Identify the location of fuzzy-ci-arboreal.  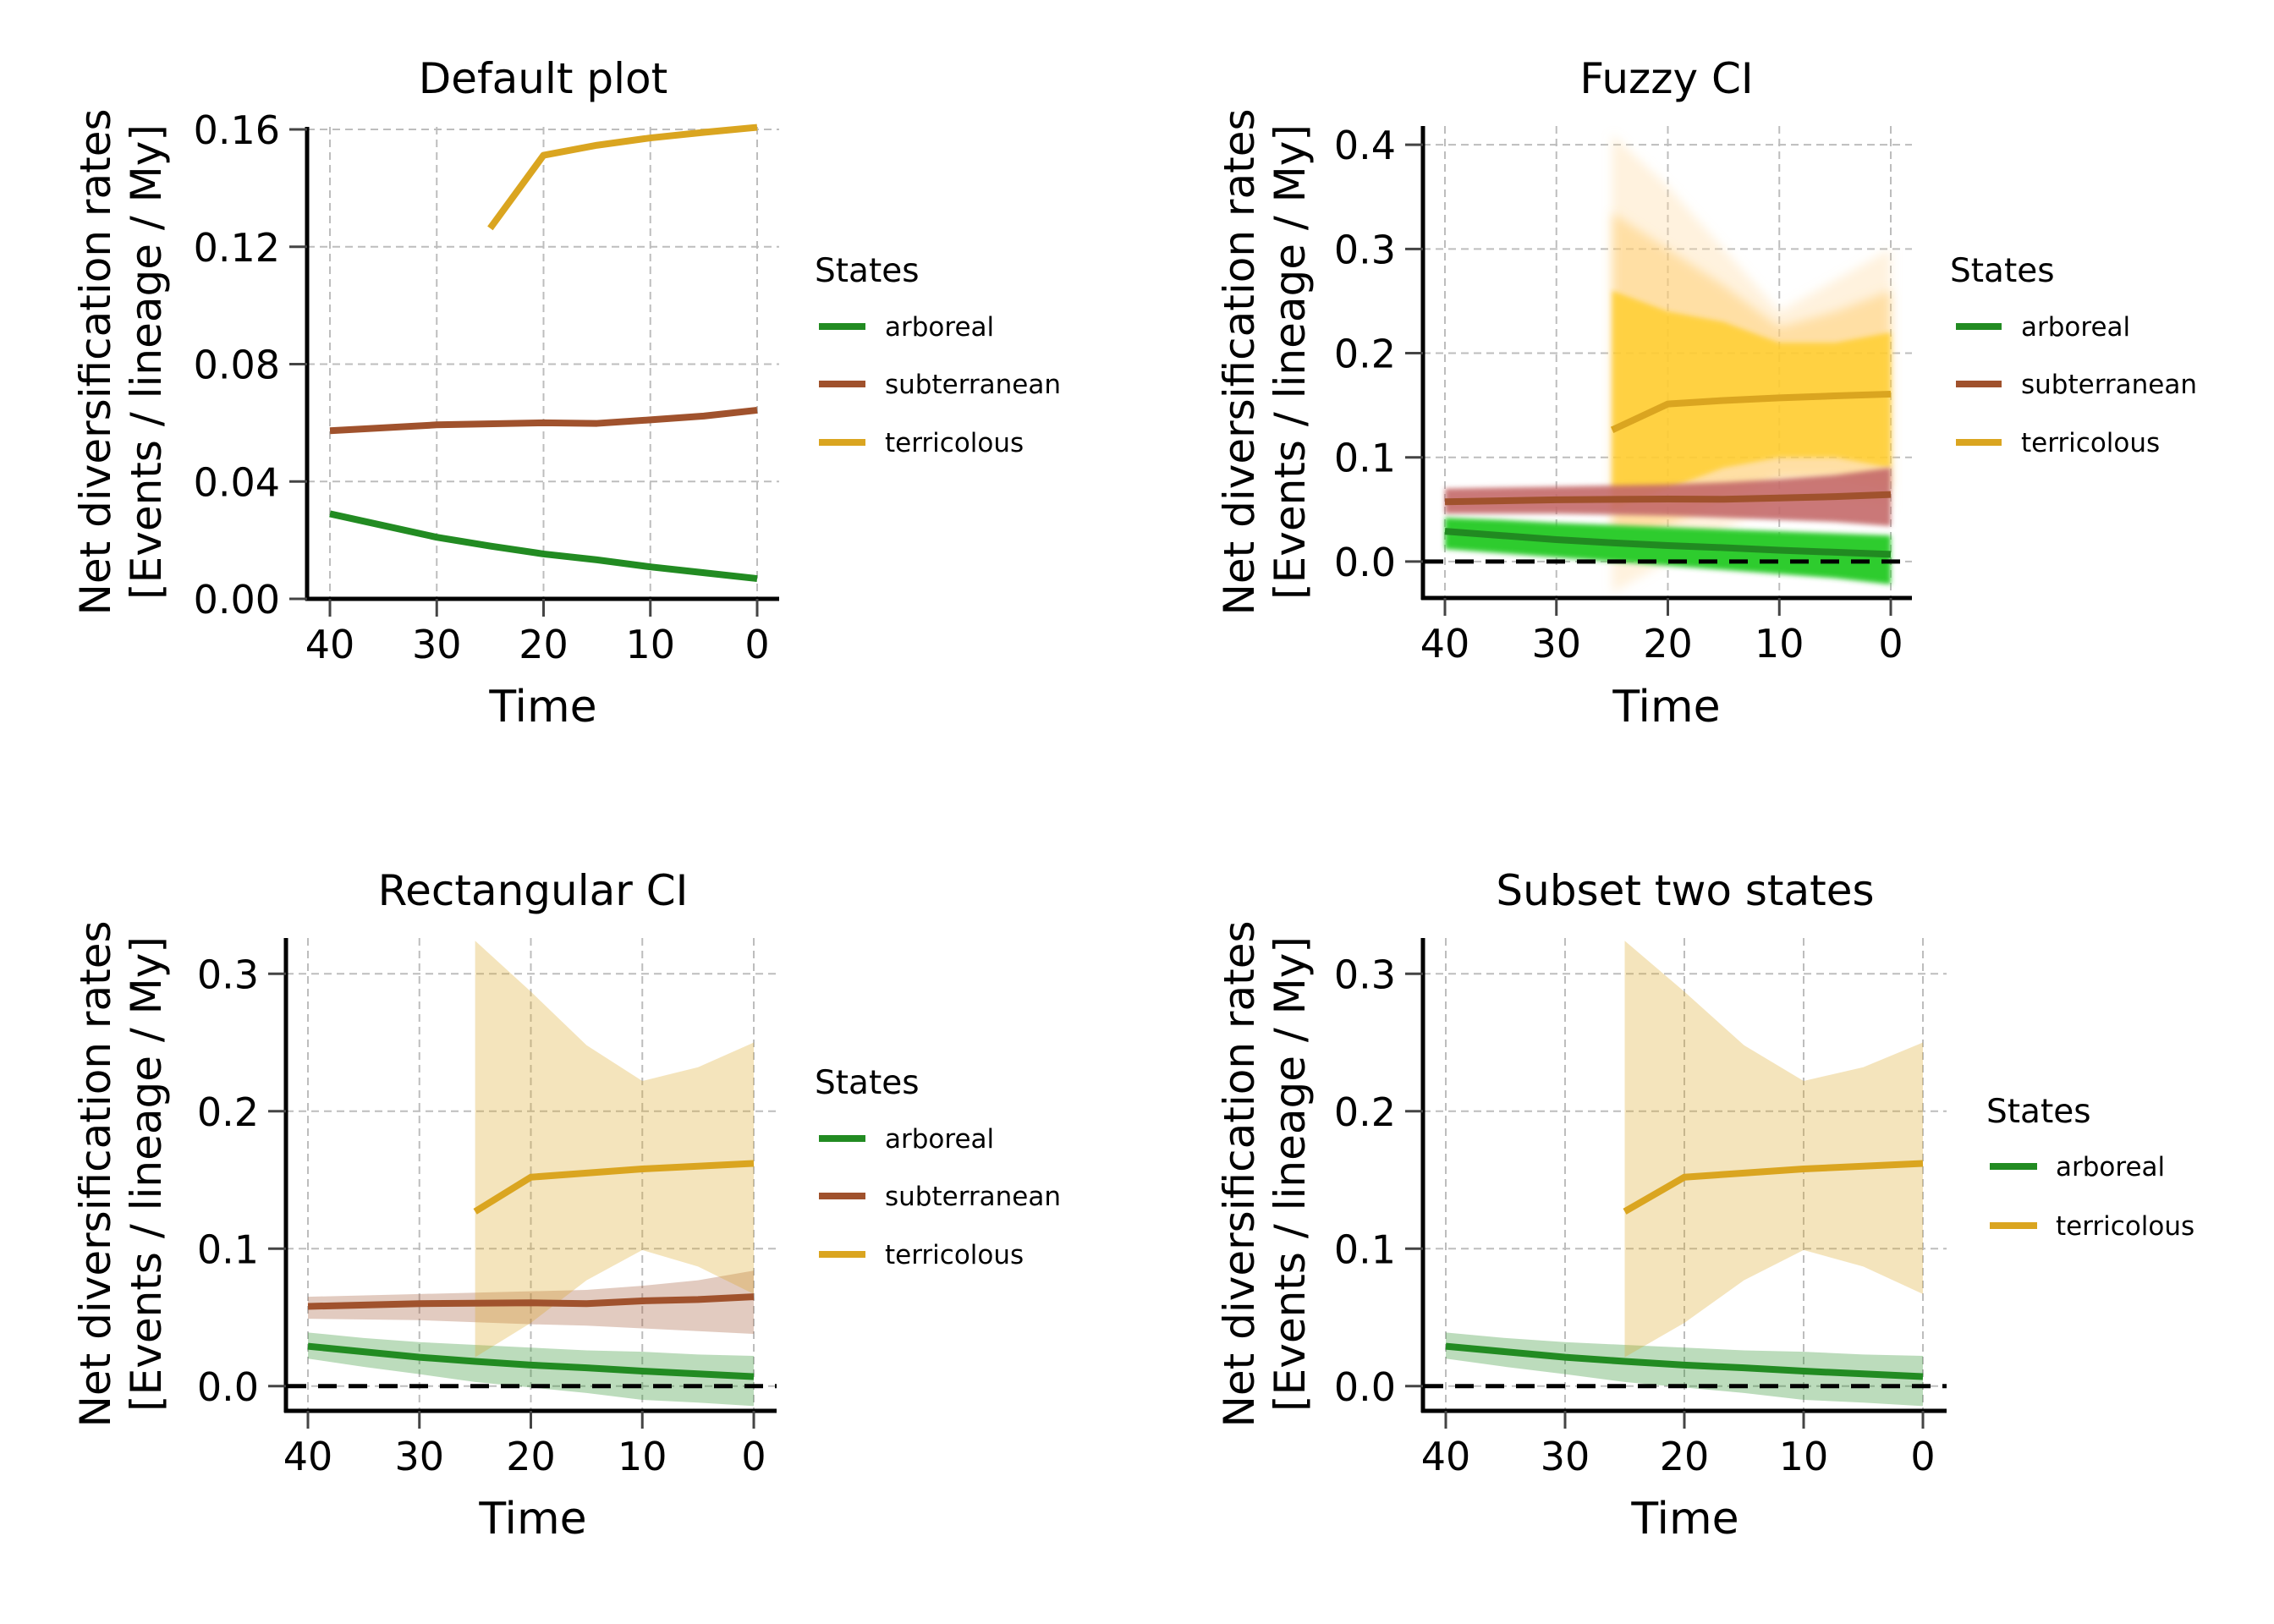
(1668, 551).